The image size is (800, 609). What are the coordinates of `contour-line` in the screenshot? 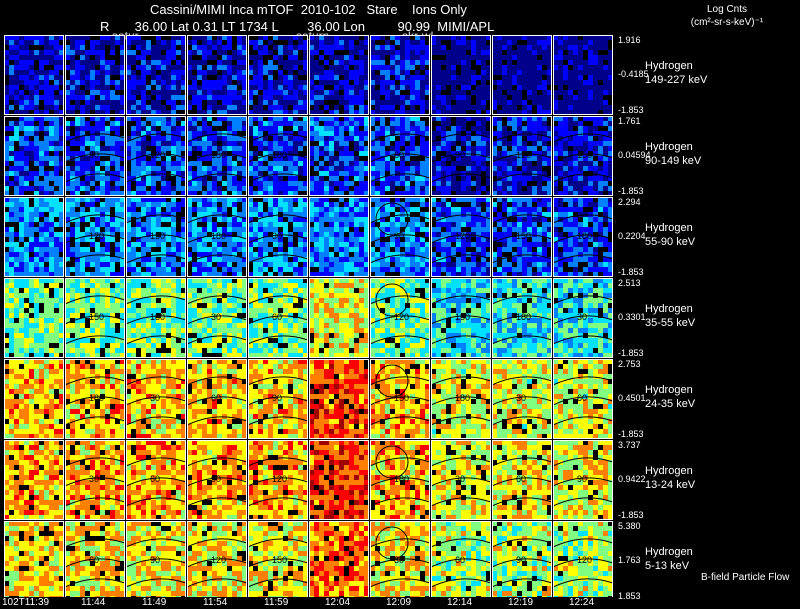 It's located at (522, 158).